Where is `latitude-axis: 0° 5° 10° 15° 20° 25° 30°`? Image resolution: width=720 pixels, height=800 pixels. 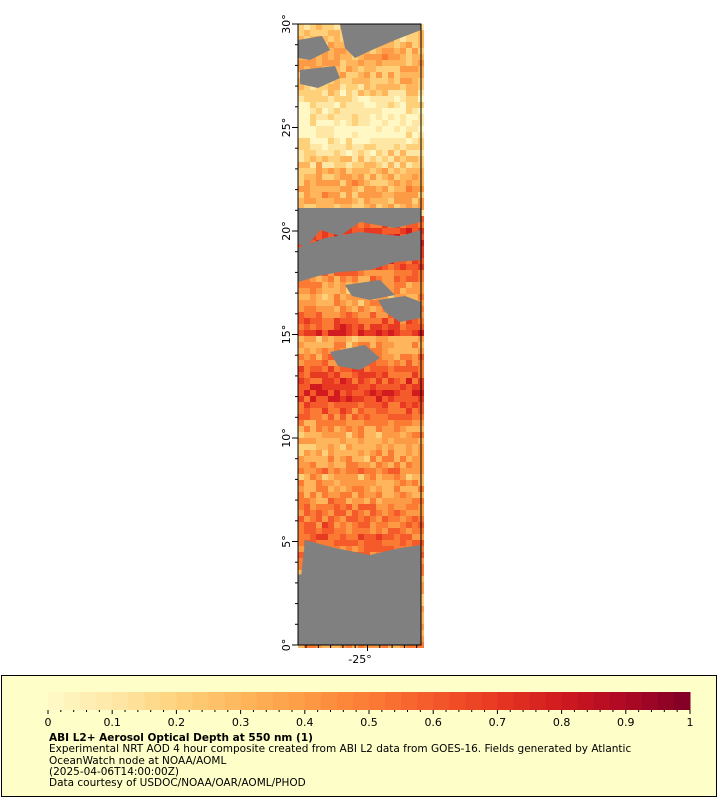
latitude-axis: 0° 5° 10° 15° 20° 25° 30° is located at coordinates (289, 332).